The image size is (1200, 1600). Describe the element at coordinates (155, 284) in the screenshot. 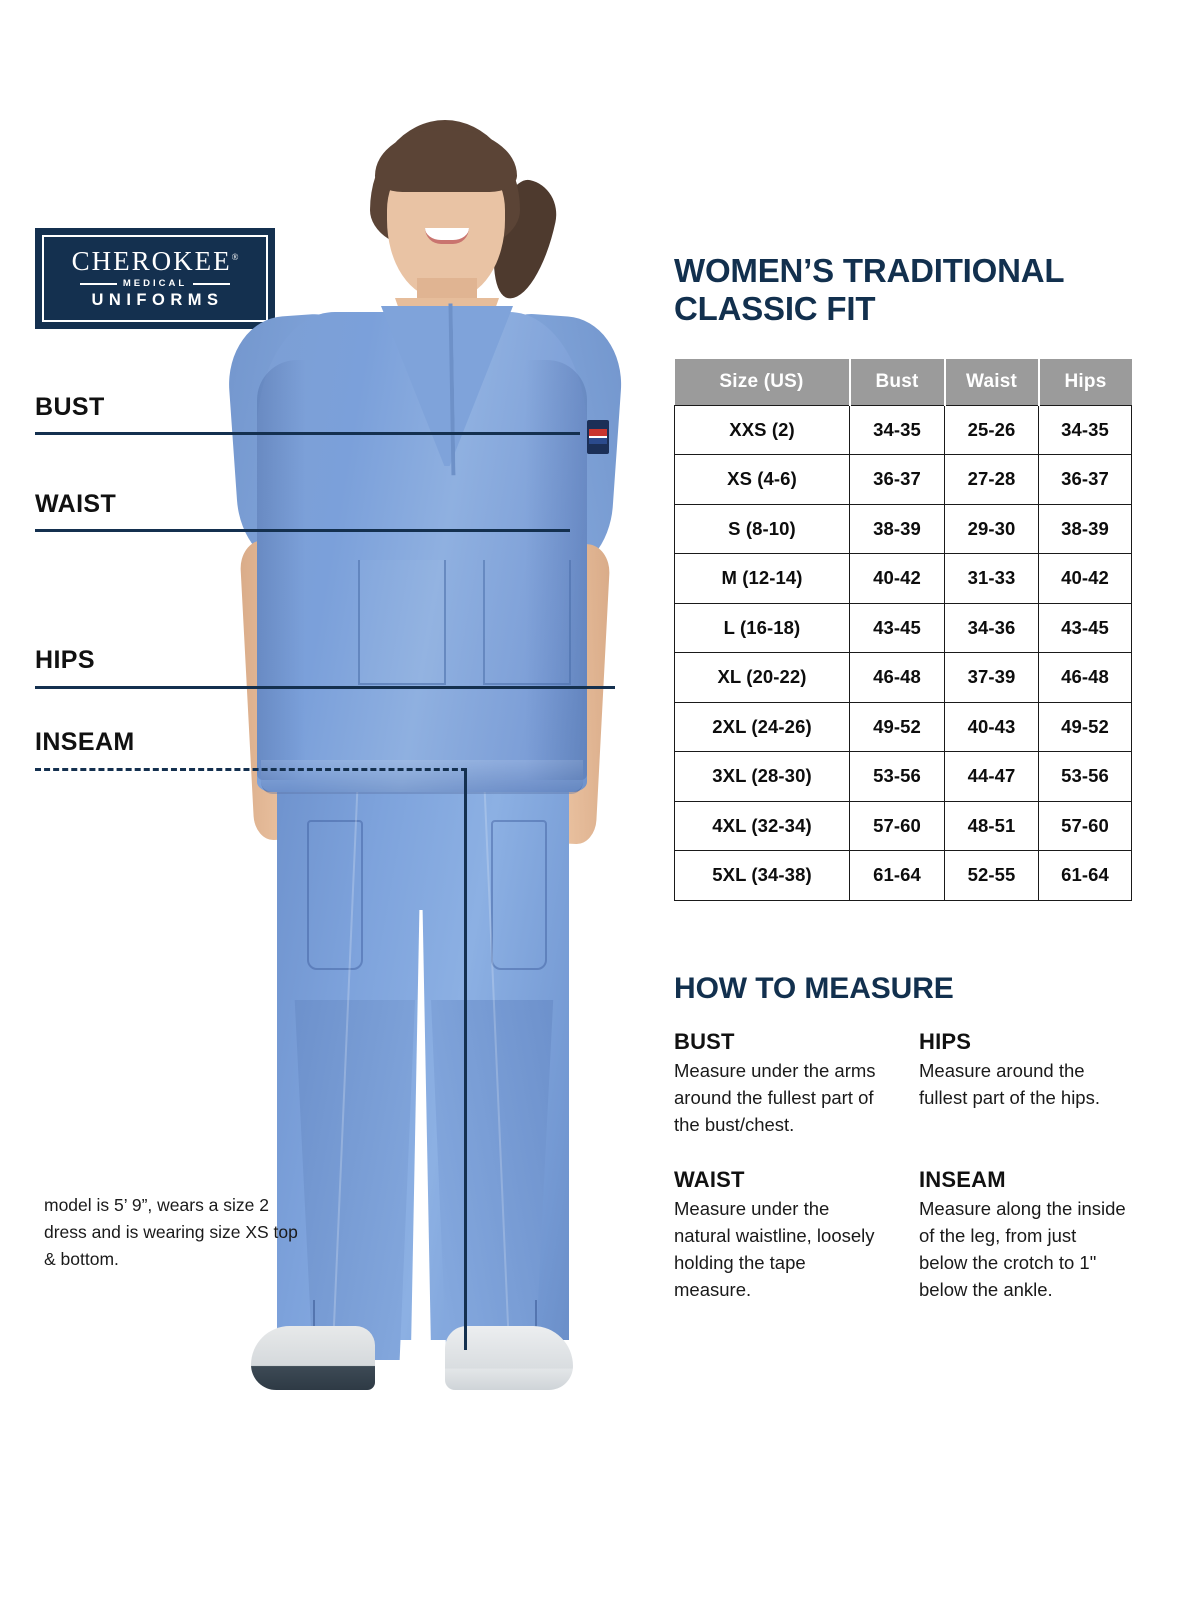

I see `logo-medical-text: MEDICAL` at that location.